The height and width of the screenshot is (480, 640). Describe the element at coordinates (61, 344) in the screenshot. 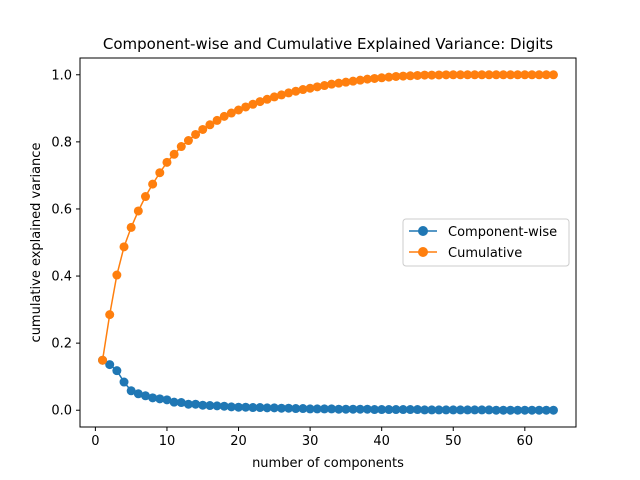

I see `y-tick-label: 0.2` at that location.